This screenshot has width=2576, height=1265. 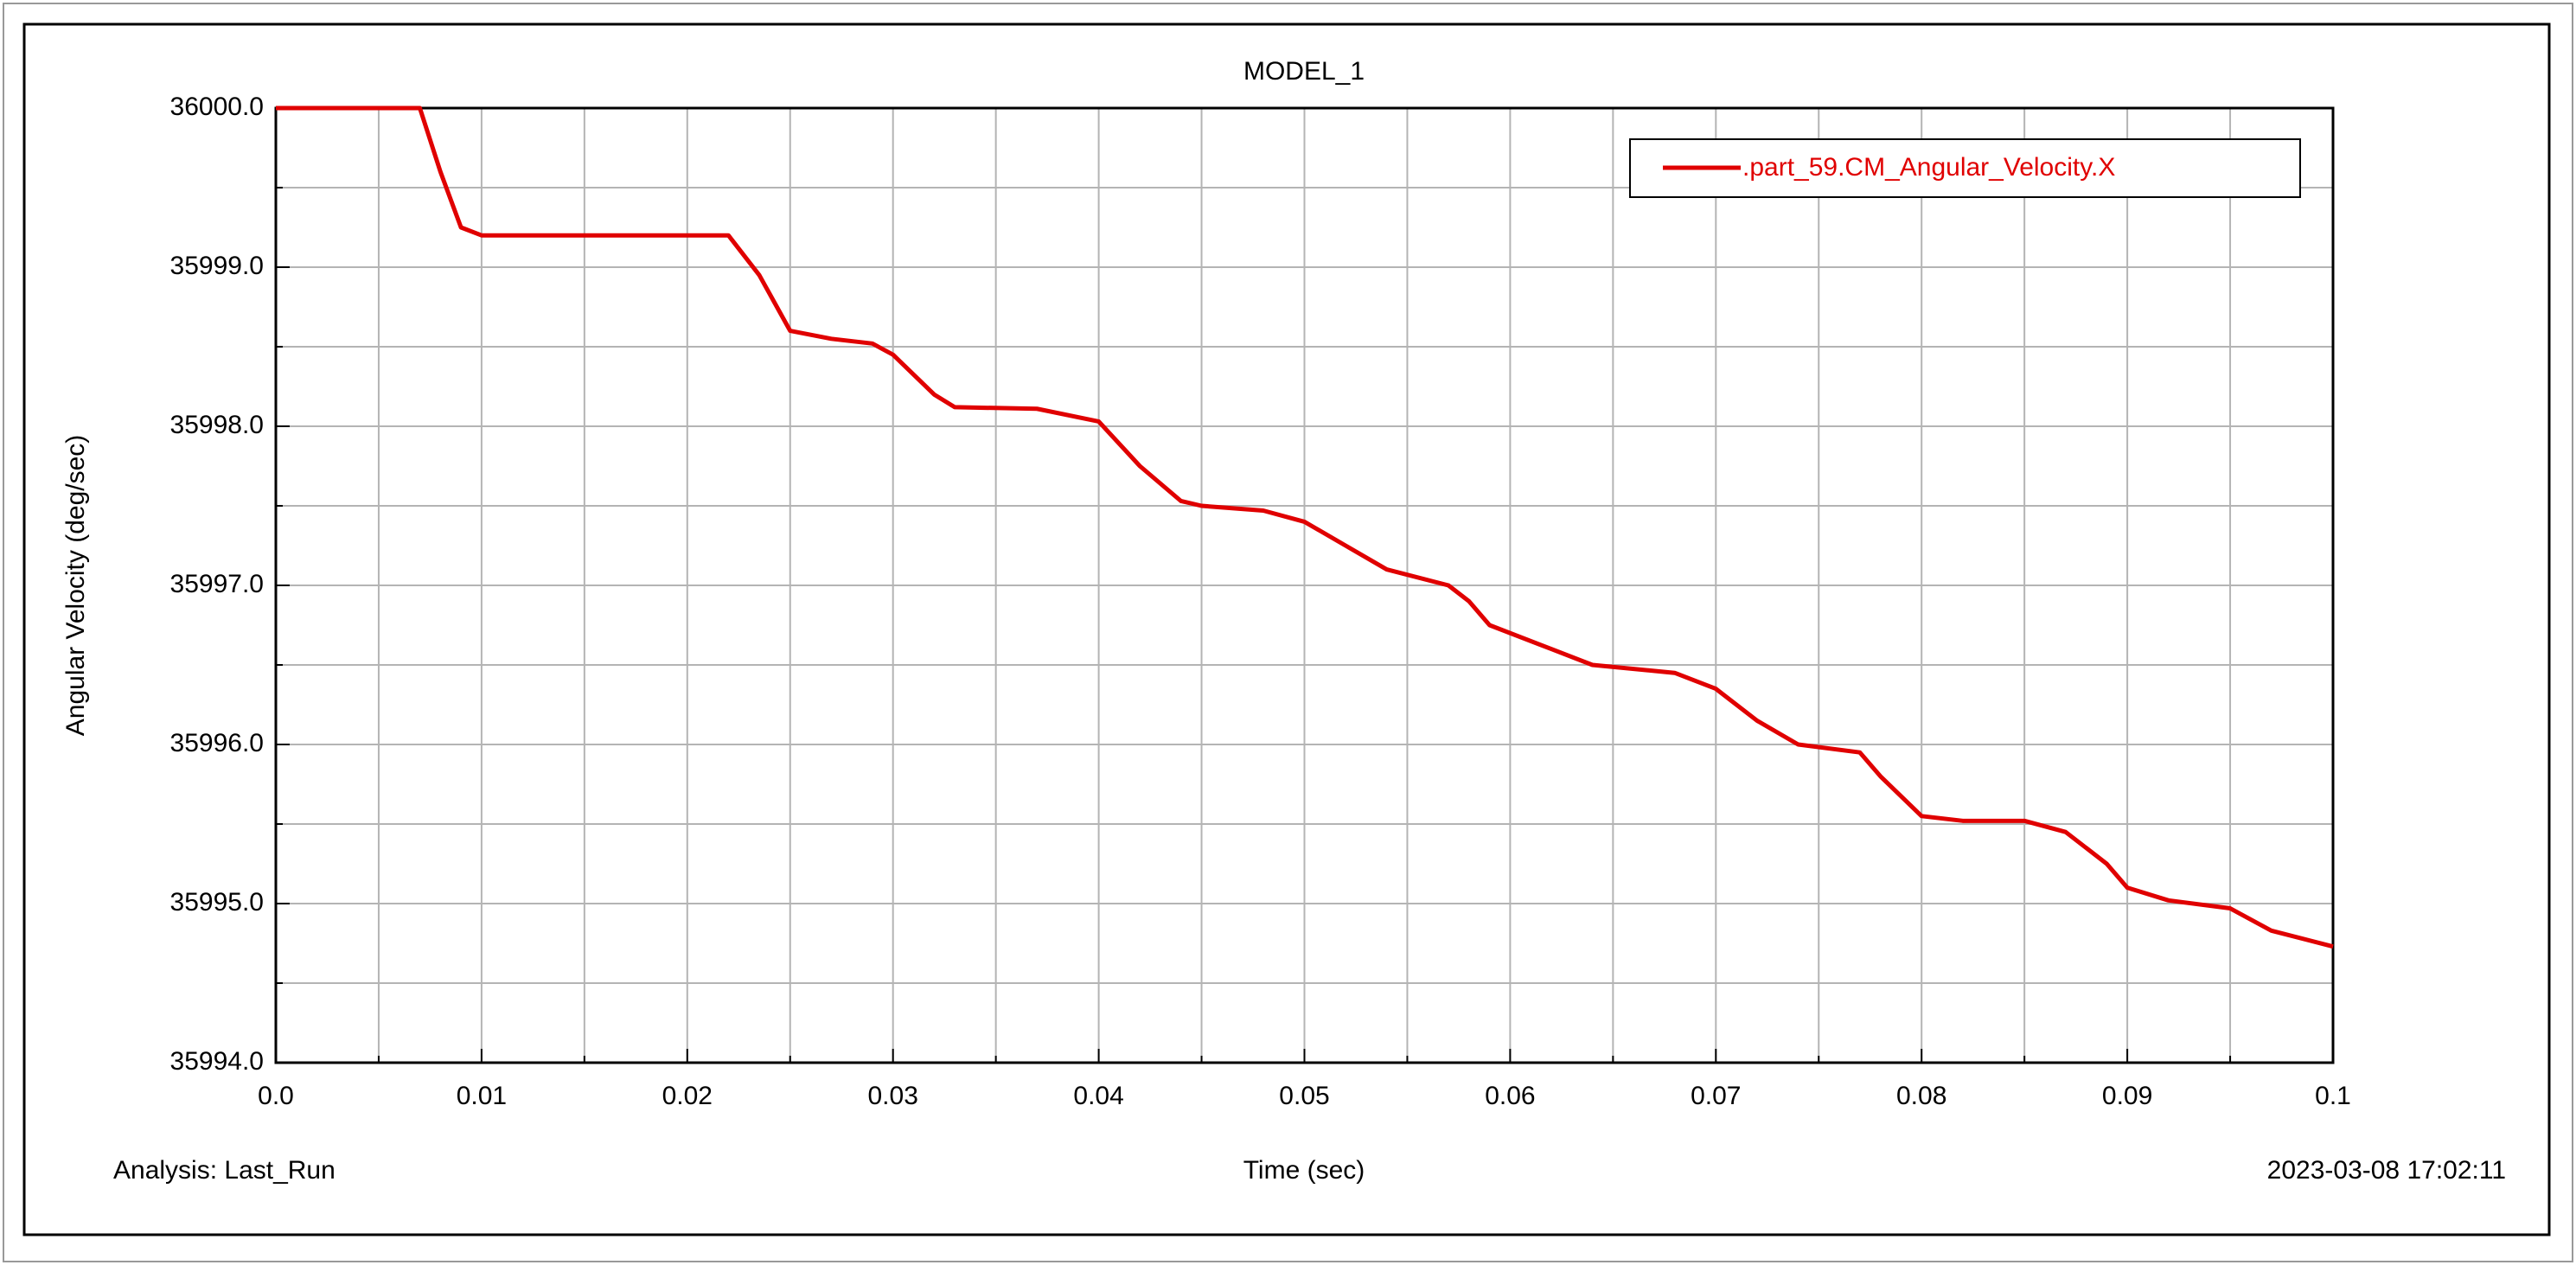 What do you see at coordinates (1098, 1096) in the screenshot?
I see `x-tick-label: 0.04` at bounding box center [1098, 1096].